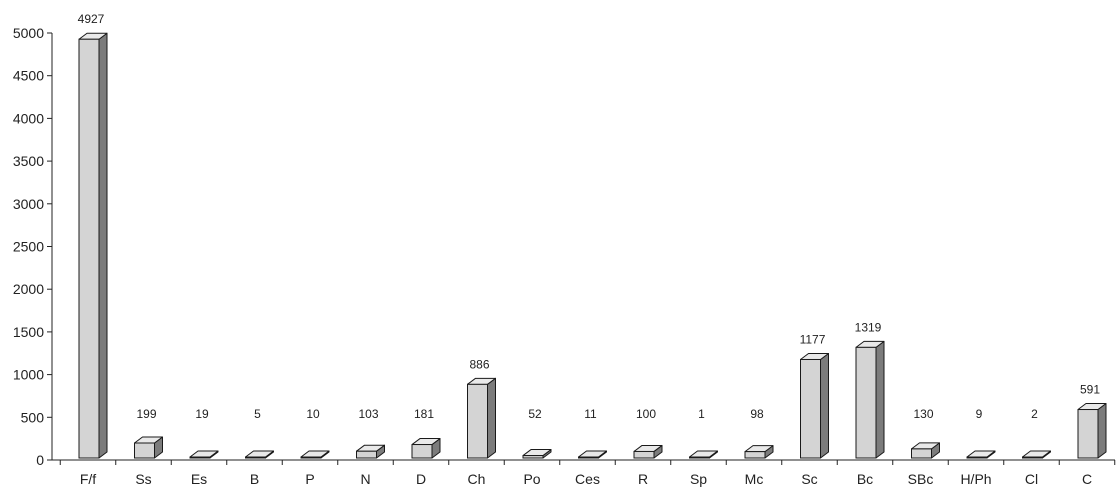 The height and width of the screenshot is (489, 1120). I want to click on category-label: D, so click(421, 479).